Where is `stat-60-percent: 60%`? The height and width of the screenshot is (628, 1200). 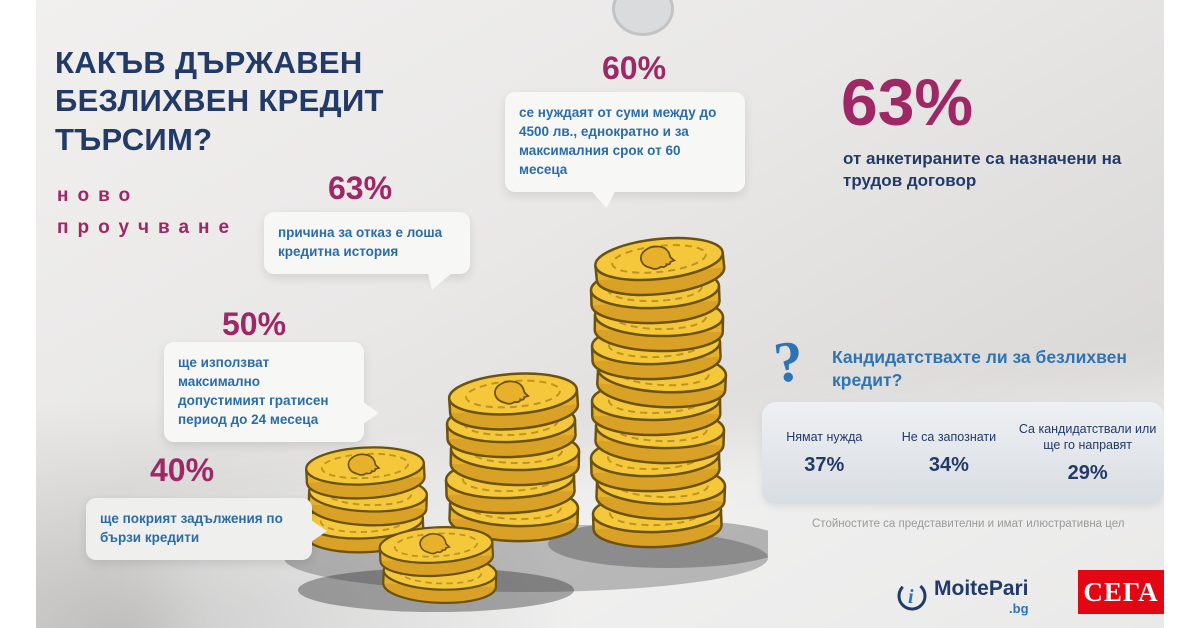 stat-60-percent: 60% is located at coordinates (634, 68).